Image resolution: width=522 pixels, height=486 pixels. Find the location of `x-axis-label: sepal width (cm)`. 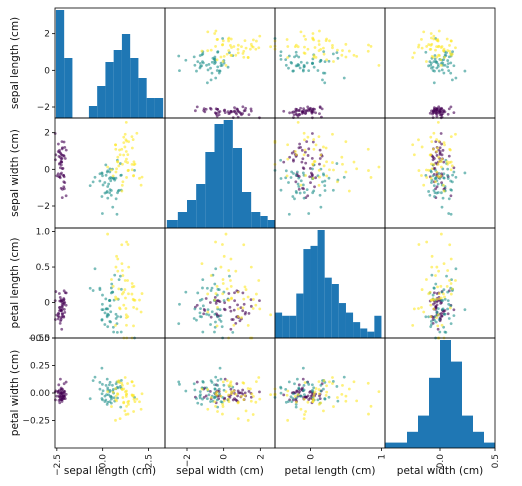

x-axis-label: sepal width (cm) is located at coordinates (220, 471).